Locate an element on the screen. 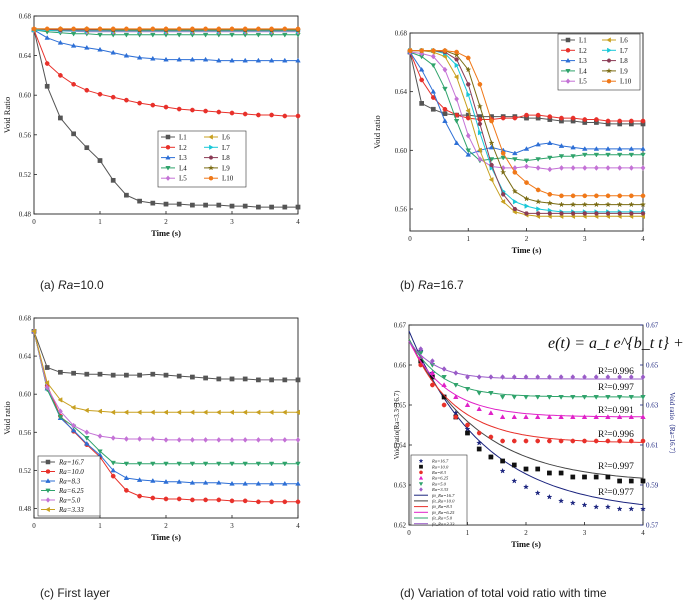 The image size is (685, 604). y-right-tick-label: 0.59 is located at coordinates (652, 486).